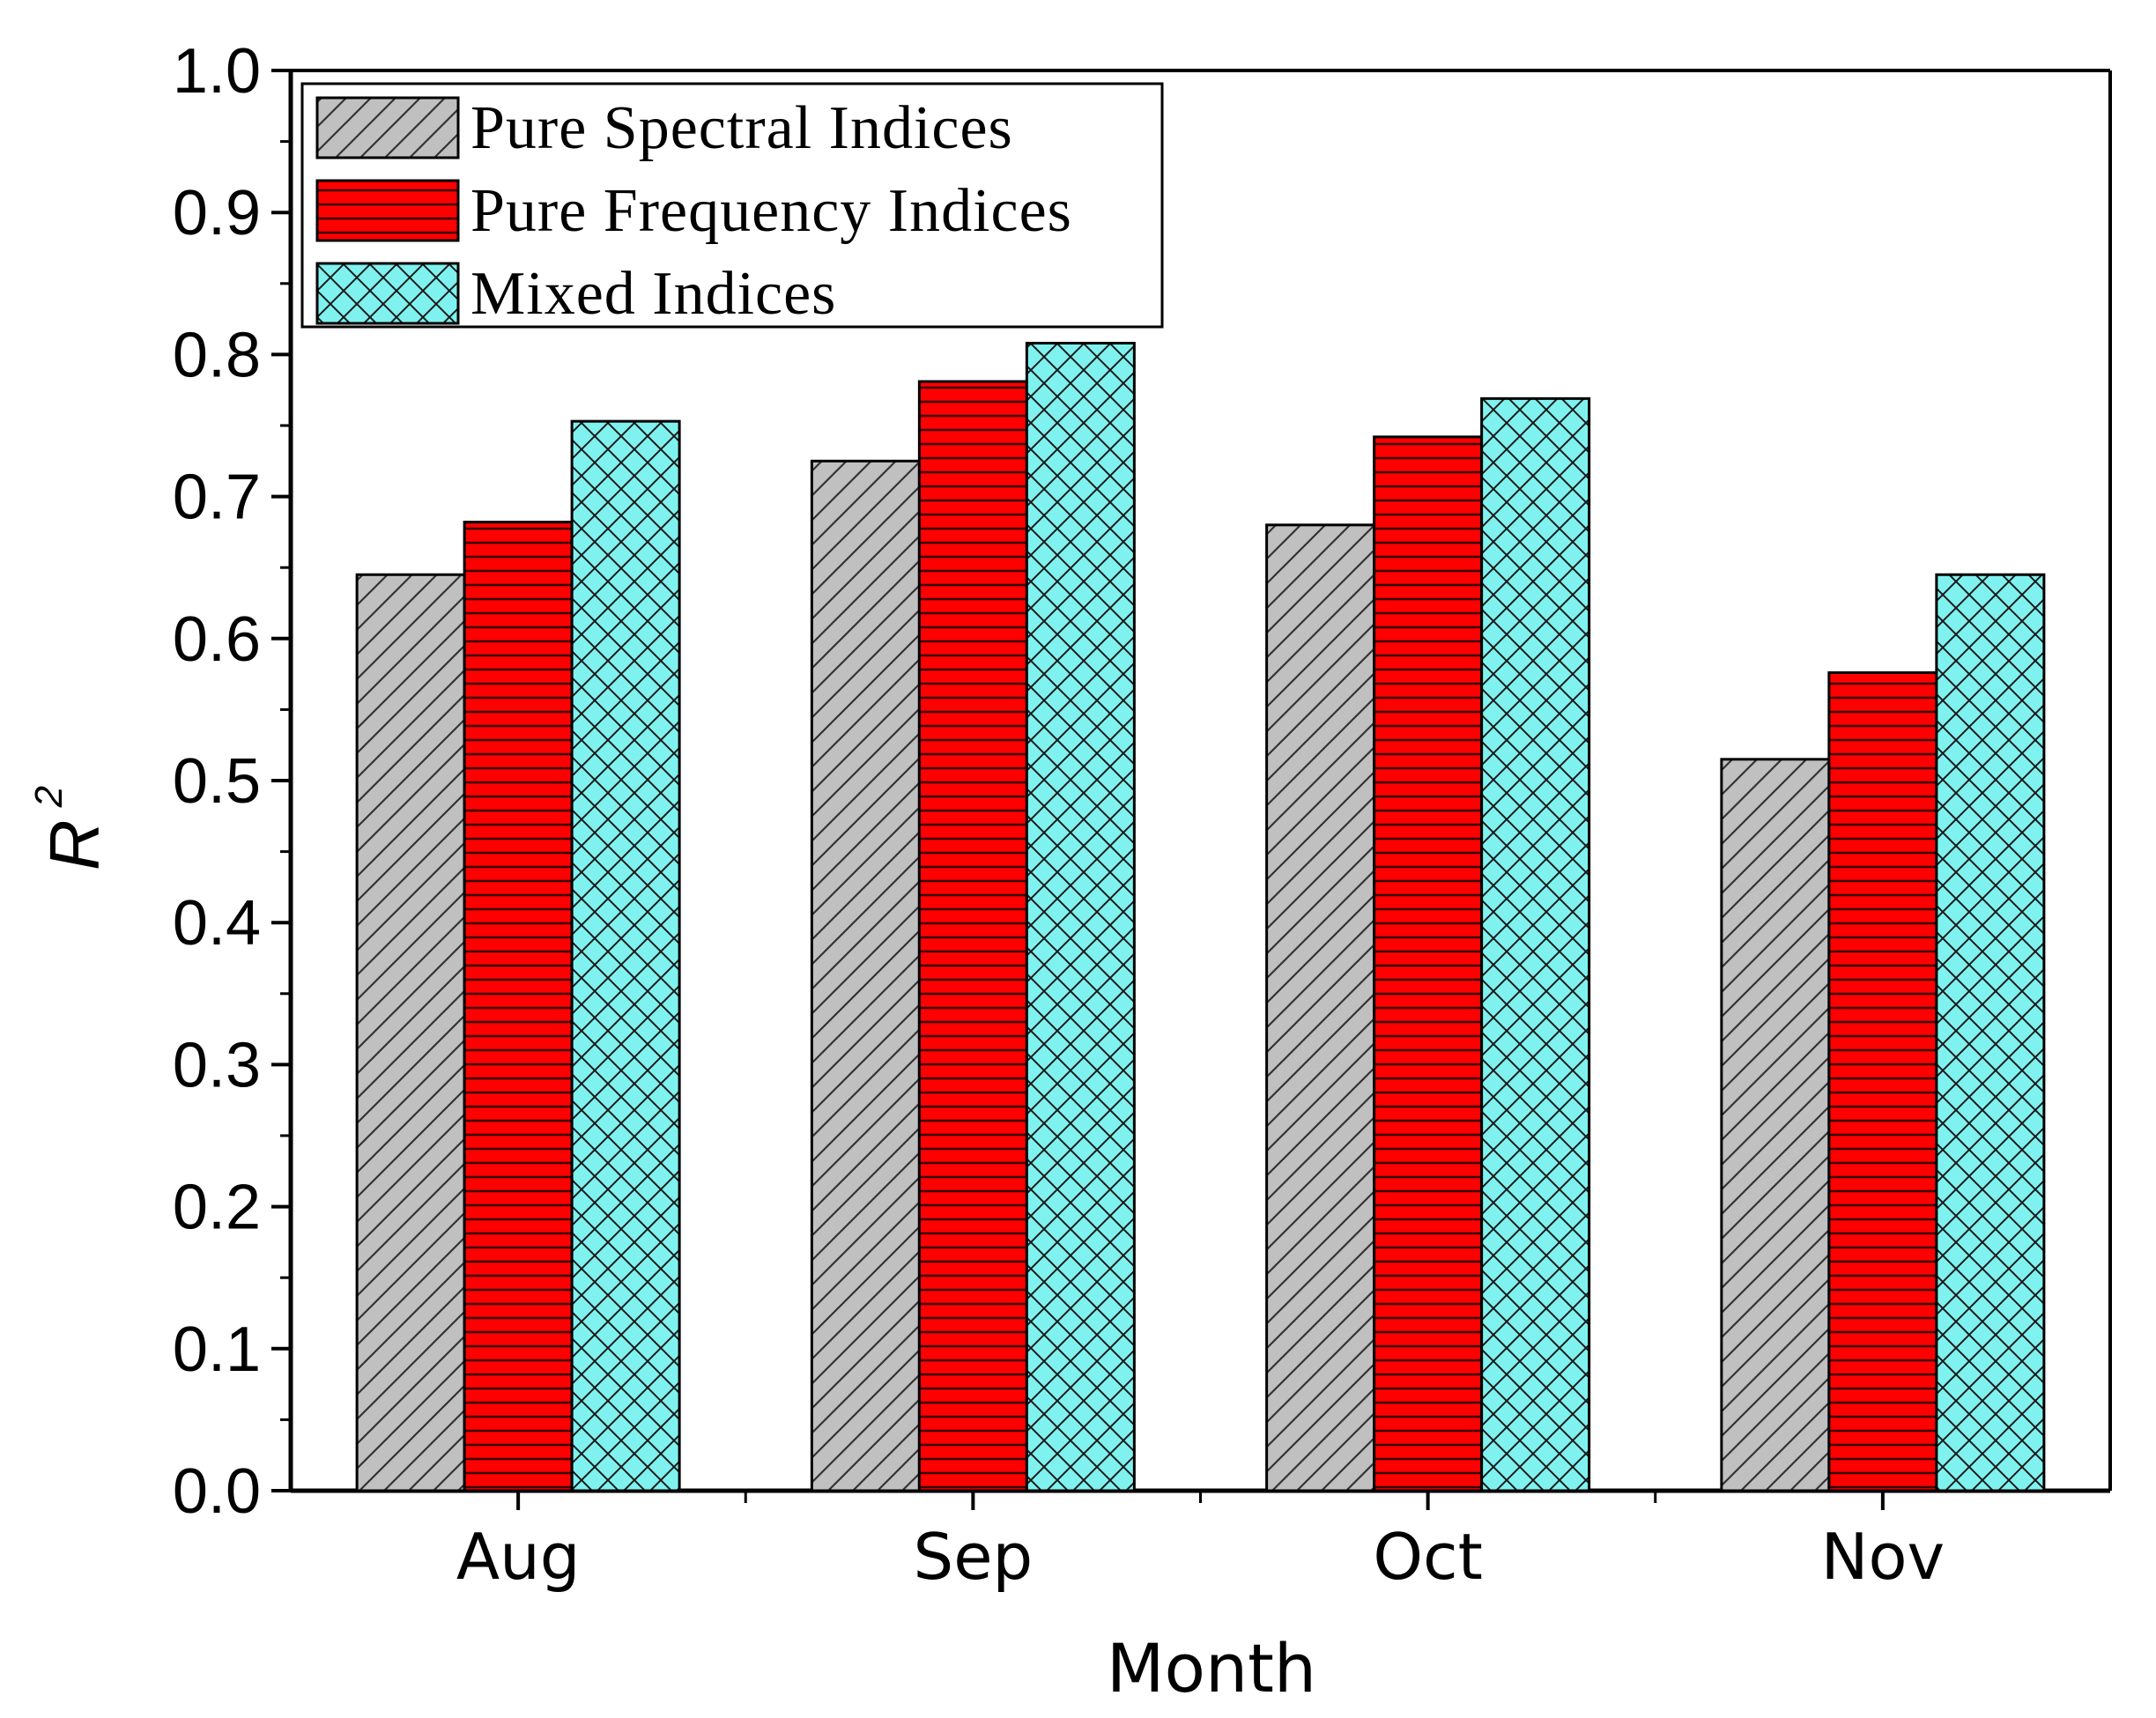  I want to click on x-axis-ticks: Aug Sep Oct Nov, so click(1201, 1542).